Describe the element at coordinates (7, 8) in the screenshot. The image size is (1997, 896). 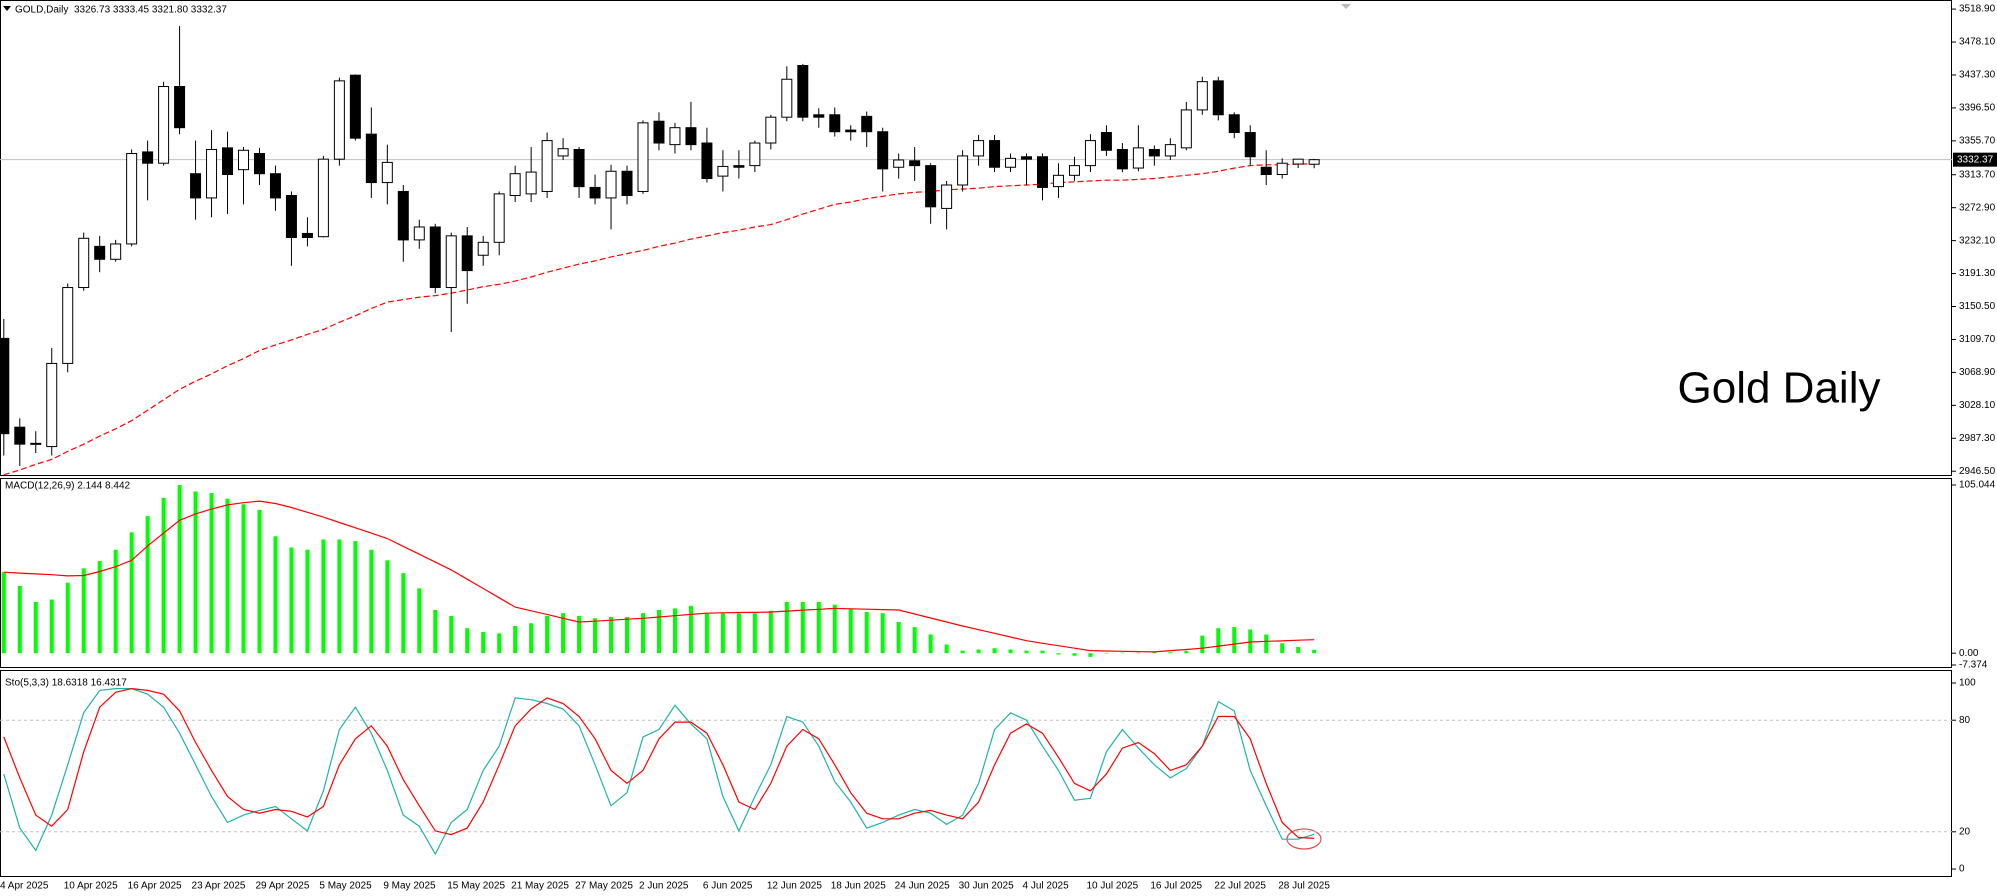
I see `menu-triangle` at that location.